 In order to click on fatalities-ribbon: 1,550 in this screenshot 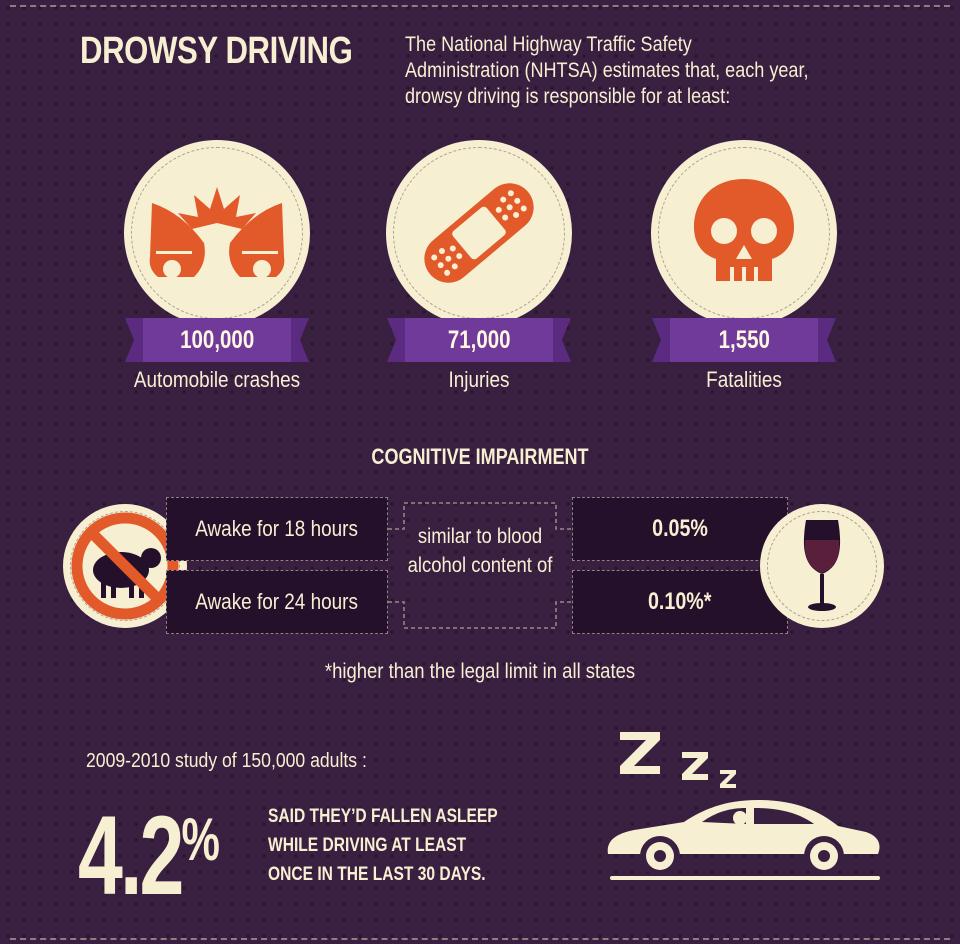, I will do `click(744, 340)`.